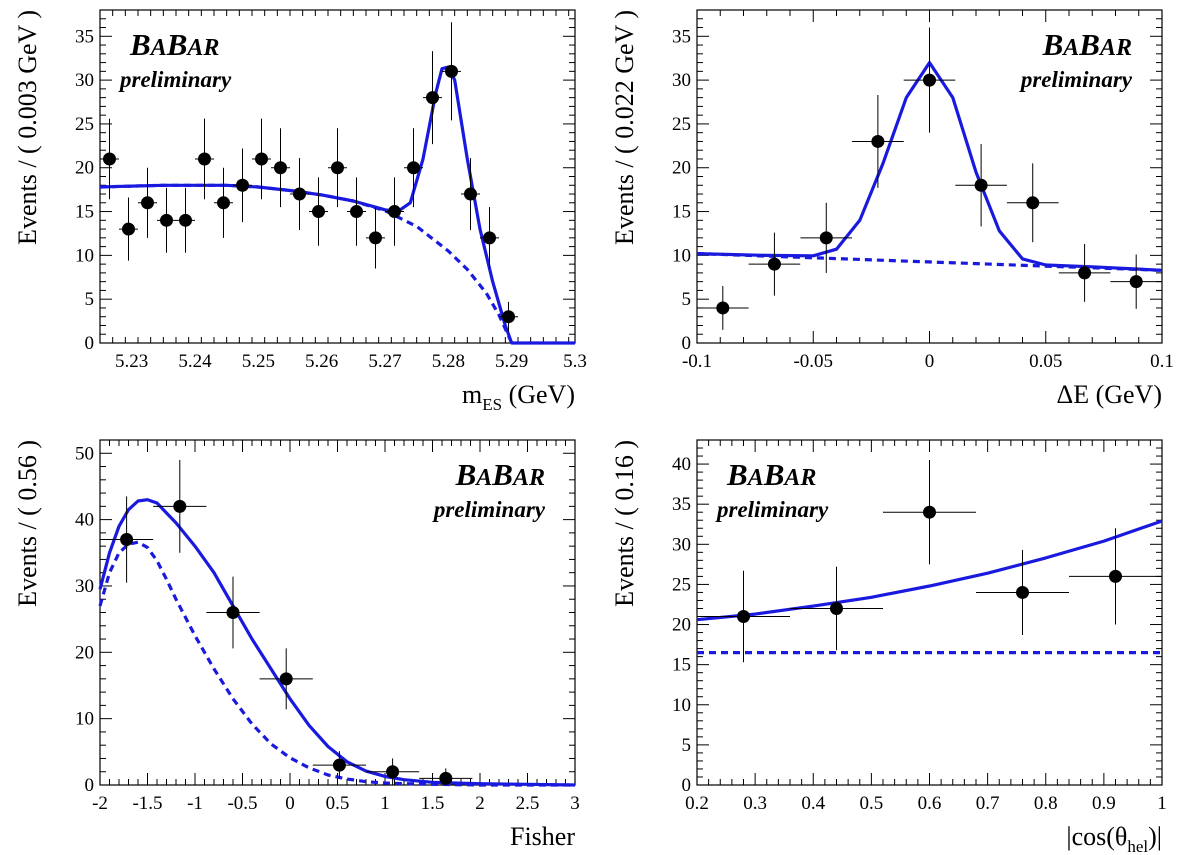 The width and height of the screenshot is (1185, 855). I want to click on x-tick-label: 5.28, so click(448, 361).